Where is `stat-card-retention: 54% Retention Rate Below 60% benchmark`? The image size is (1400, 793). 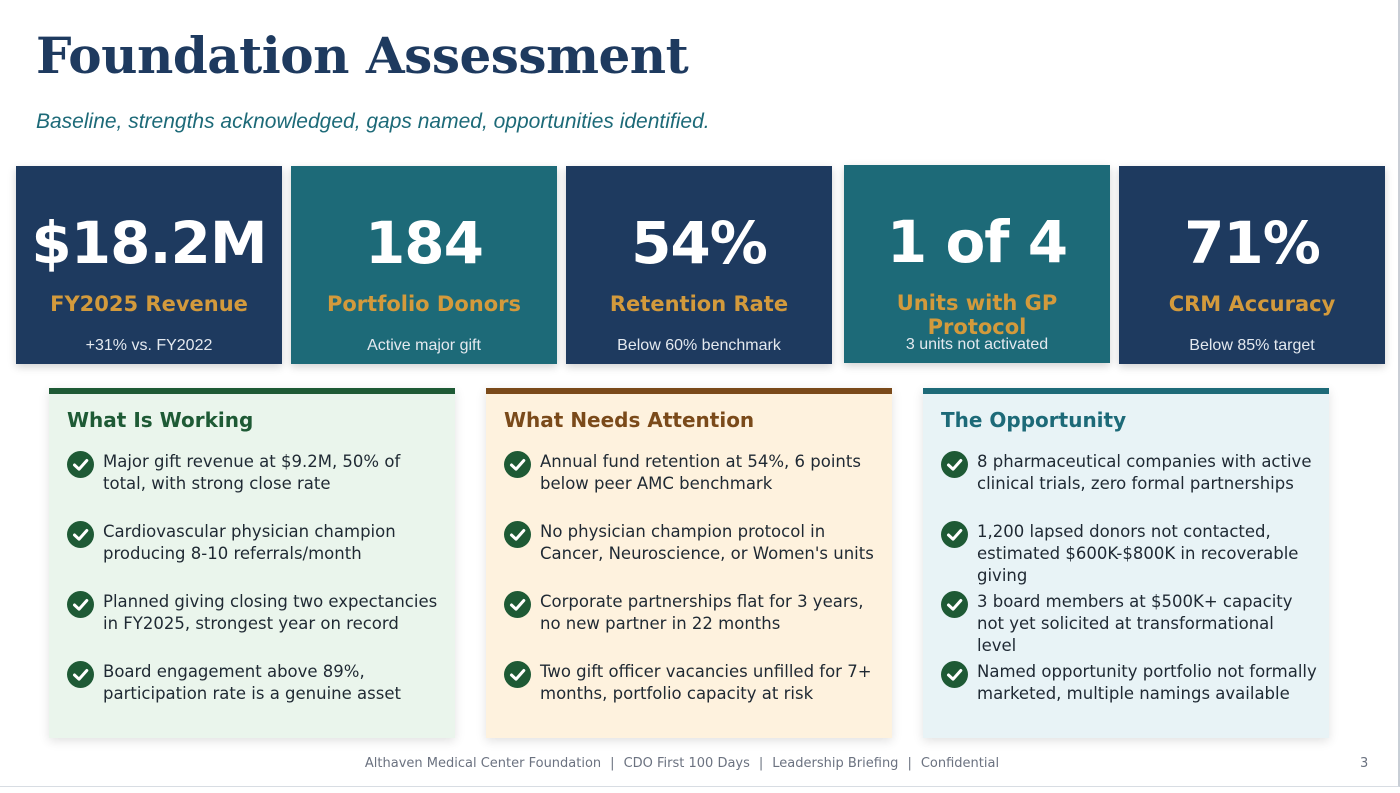
stat-card-retention: 54% Retention Rate Below 60% benchmark is located at coordinates (699, 265).